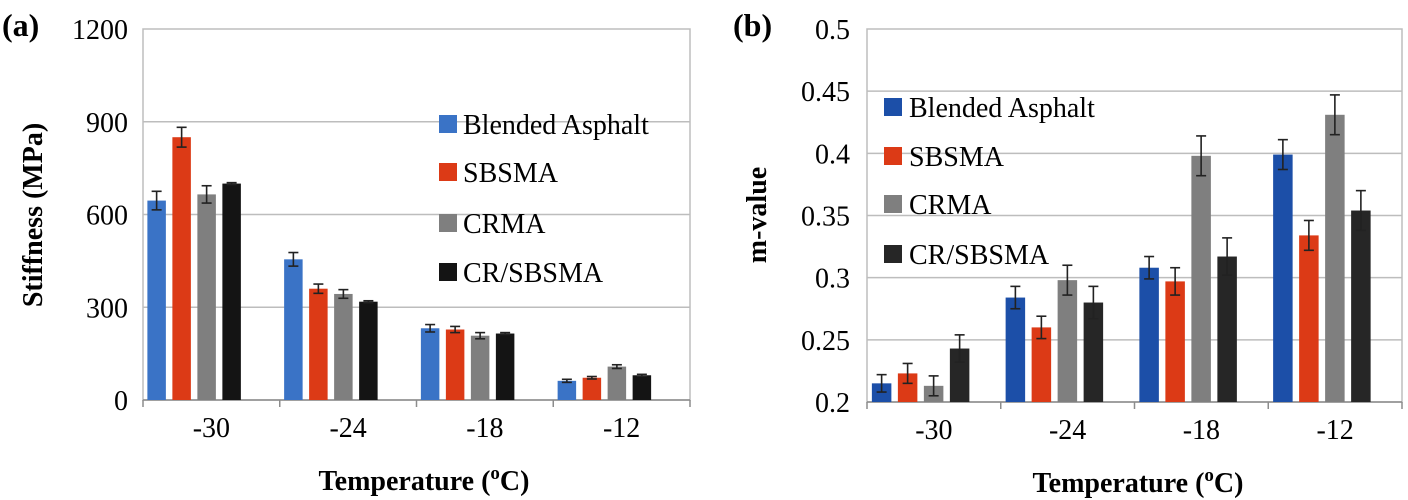  Describe the element at coordinates (832, 30) in the screenshot. I see `y-tick-label: 0.5` at that location.